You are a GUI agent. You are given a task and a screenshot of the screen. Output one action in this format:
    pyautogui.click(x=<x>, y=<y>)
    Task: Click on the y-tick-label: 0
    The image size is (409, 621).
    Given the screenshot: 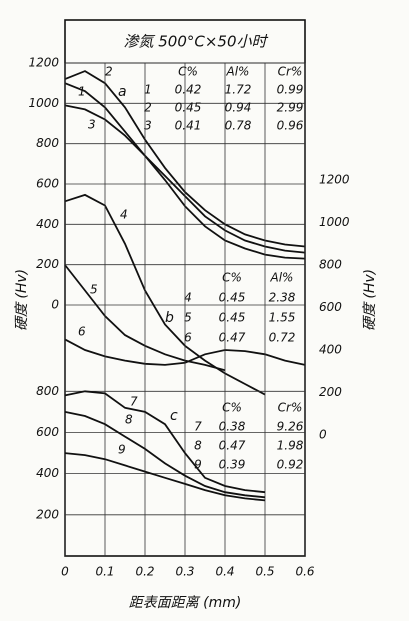 What is the action you would take?
    pyautogui.click(x=55, y=305)
    